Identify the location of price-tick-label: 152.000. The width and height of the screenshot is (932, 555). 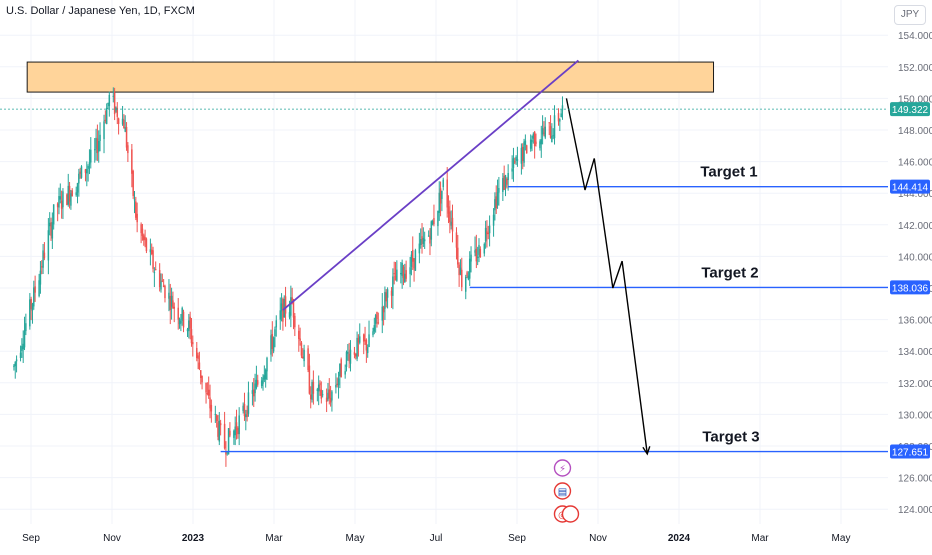
(915, 68).